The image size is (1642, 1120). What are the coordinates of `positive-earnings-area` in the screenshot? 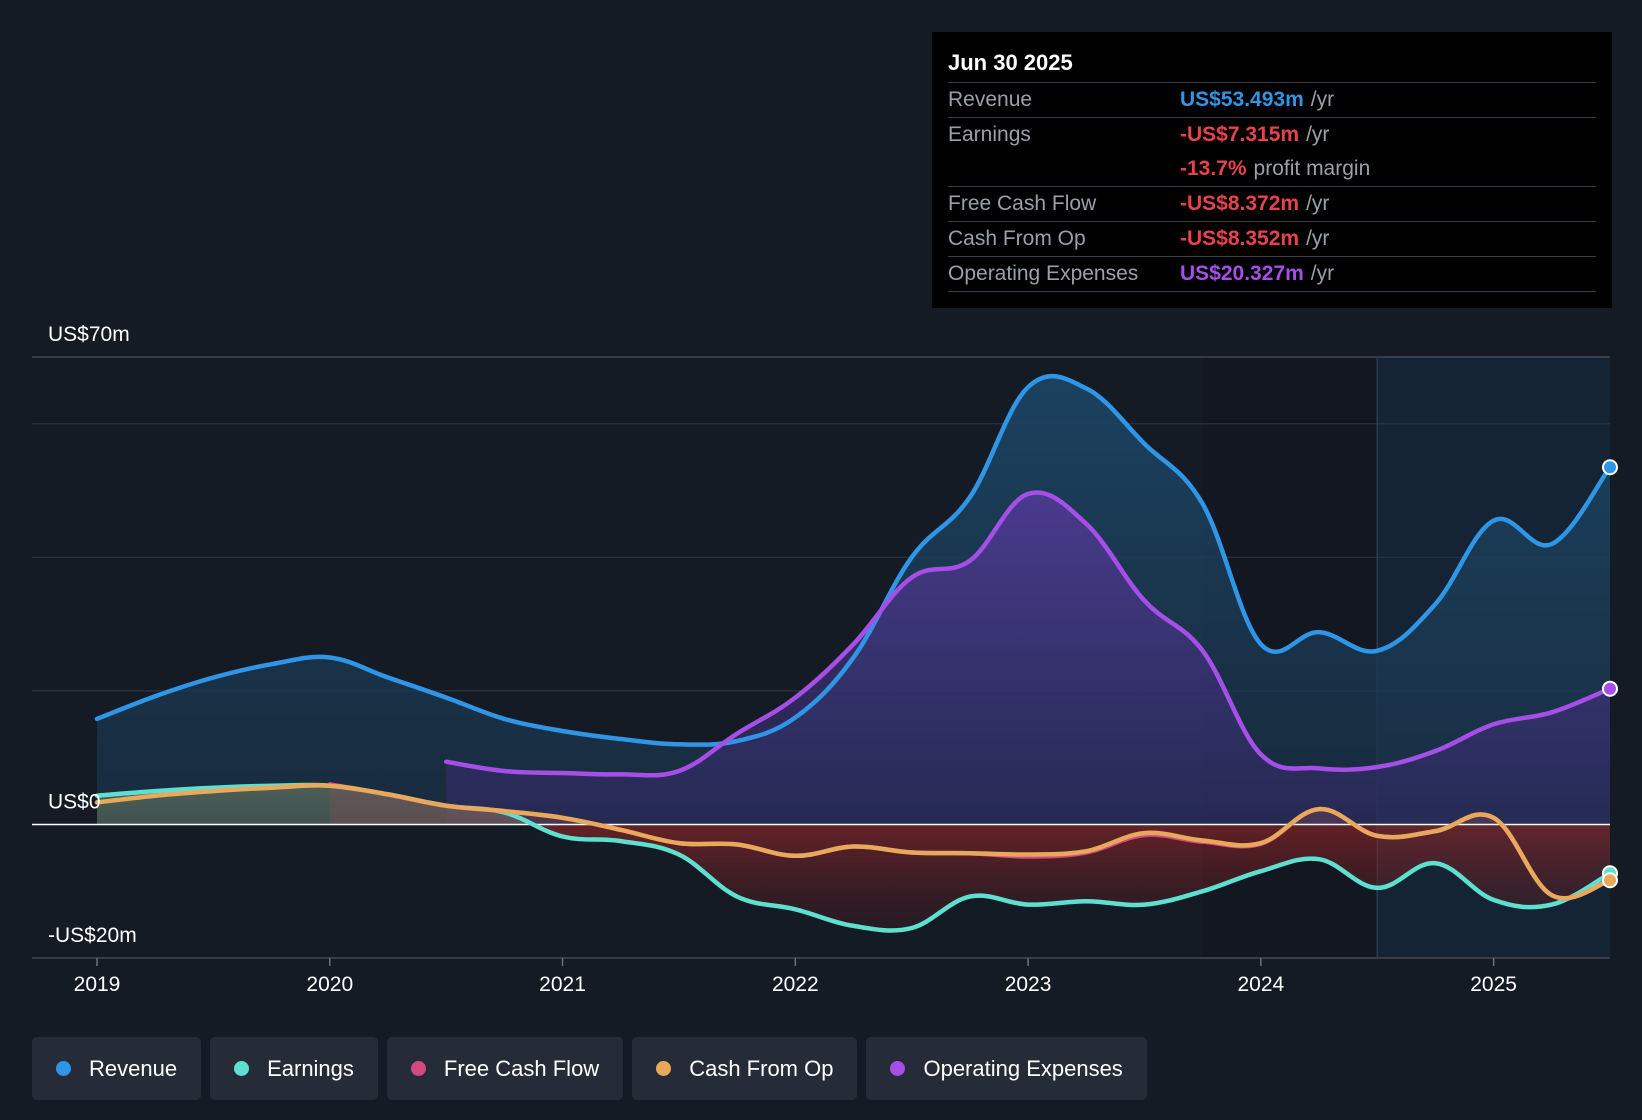 It's located at (853, 804).